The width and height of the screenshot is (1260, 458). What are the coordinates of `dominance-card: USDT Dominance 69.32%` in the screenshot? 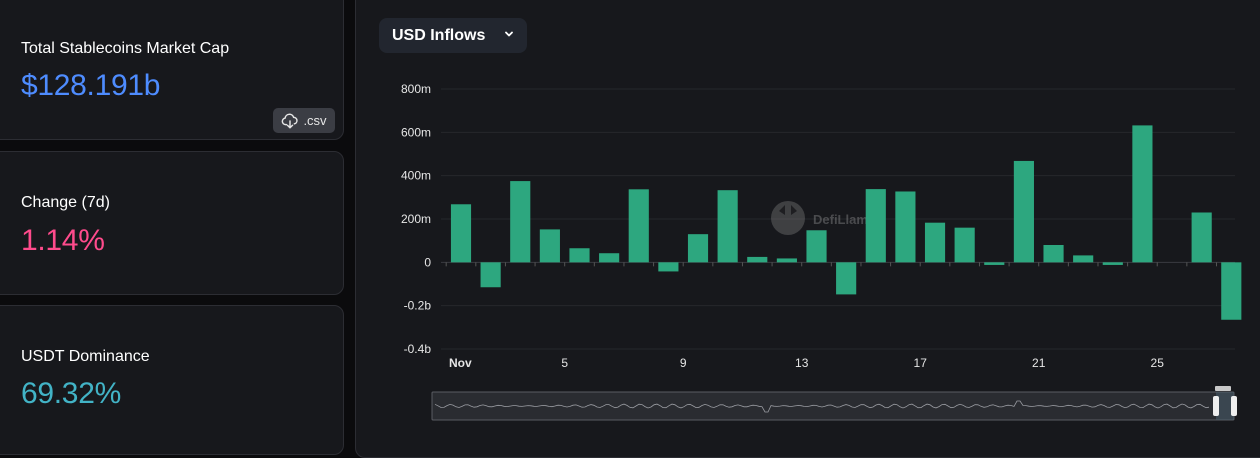 It's located at (172, 380).